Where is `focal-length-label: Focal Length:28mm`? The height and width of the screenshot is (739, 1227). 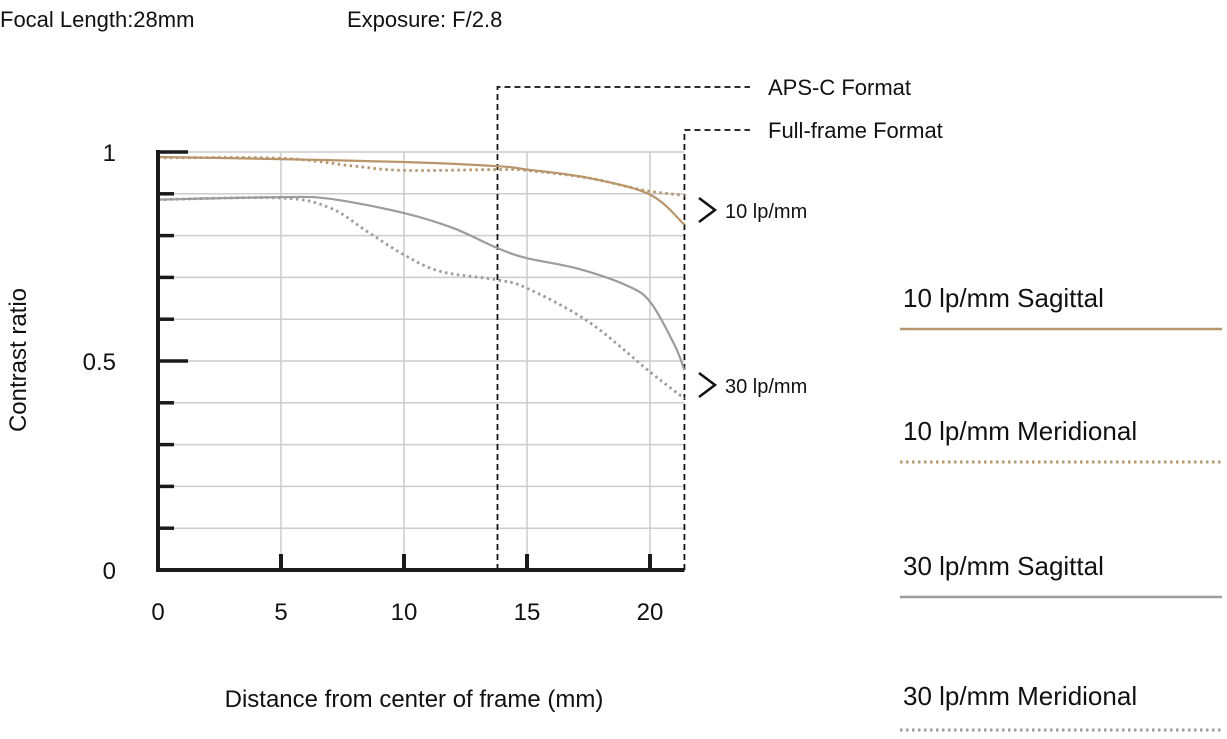 focal-length-label: Focal Length:28mm is located at coordinates (97, 19).